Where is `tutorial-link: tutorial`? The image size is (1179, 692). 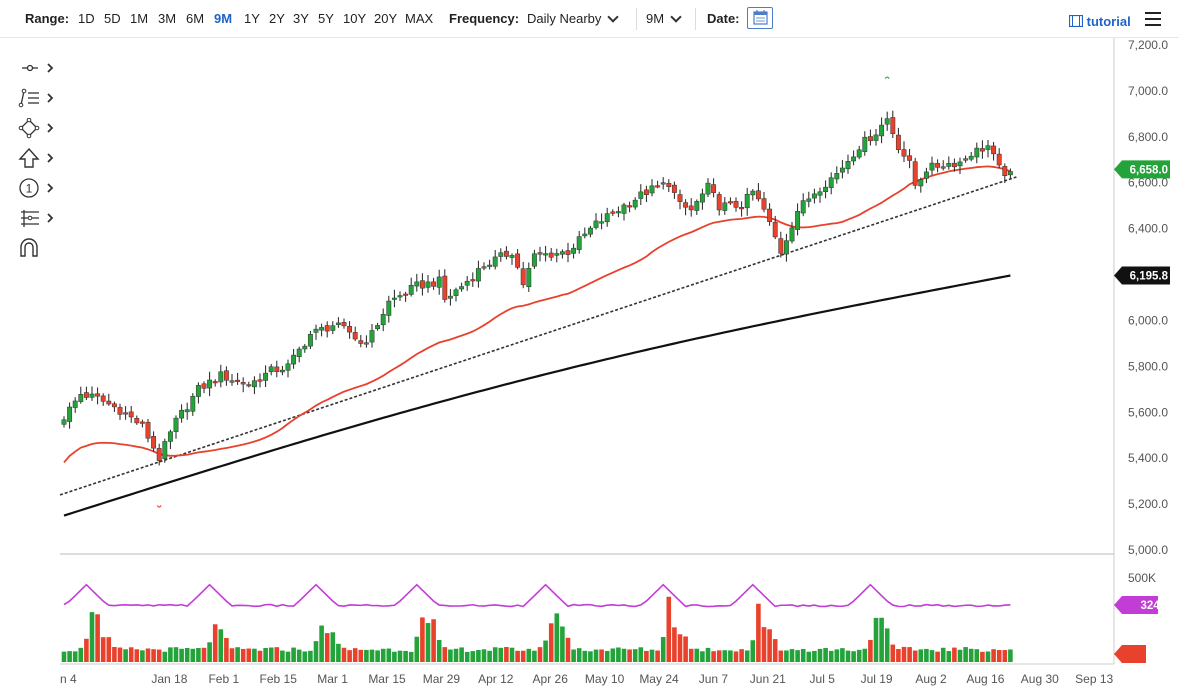 tutorial-link: tutorial is located at coordinates (1099, 21).